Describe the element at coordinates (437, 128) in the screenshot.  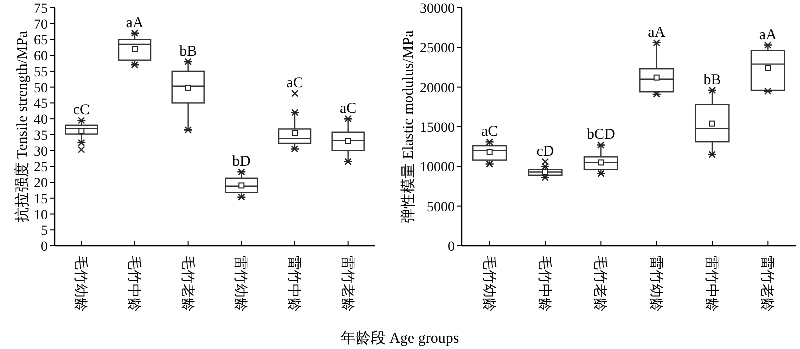
I see `y-tick-label: 15000` at that location.